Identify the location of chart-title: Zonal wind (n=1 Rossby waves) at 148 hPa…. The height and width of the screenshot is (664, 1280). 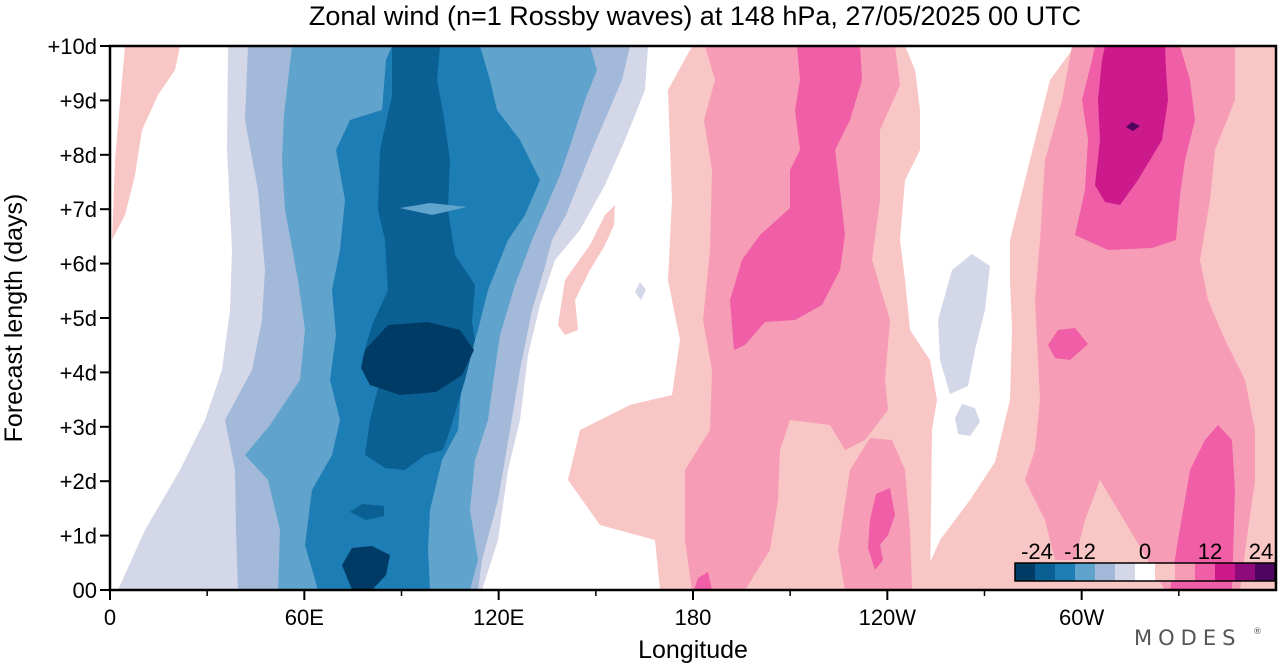
(695, 16).